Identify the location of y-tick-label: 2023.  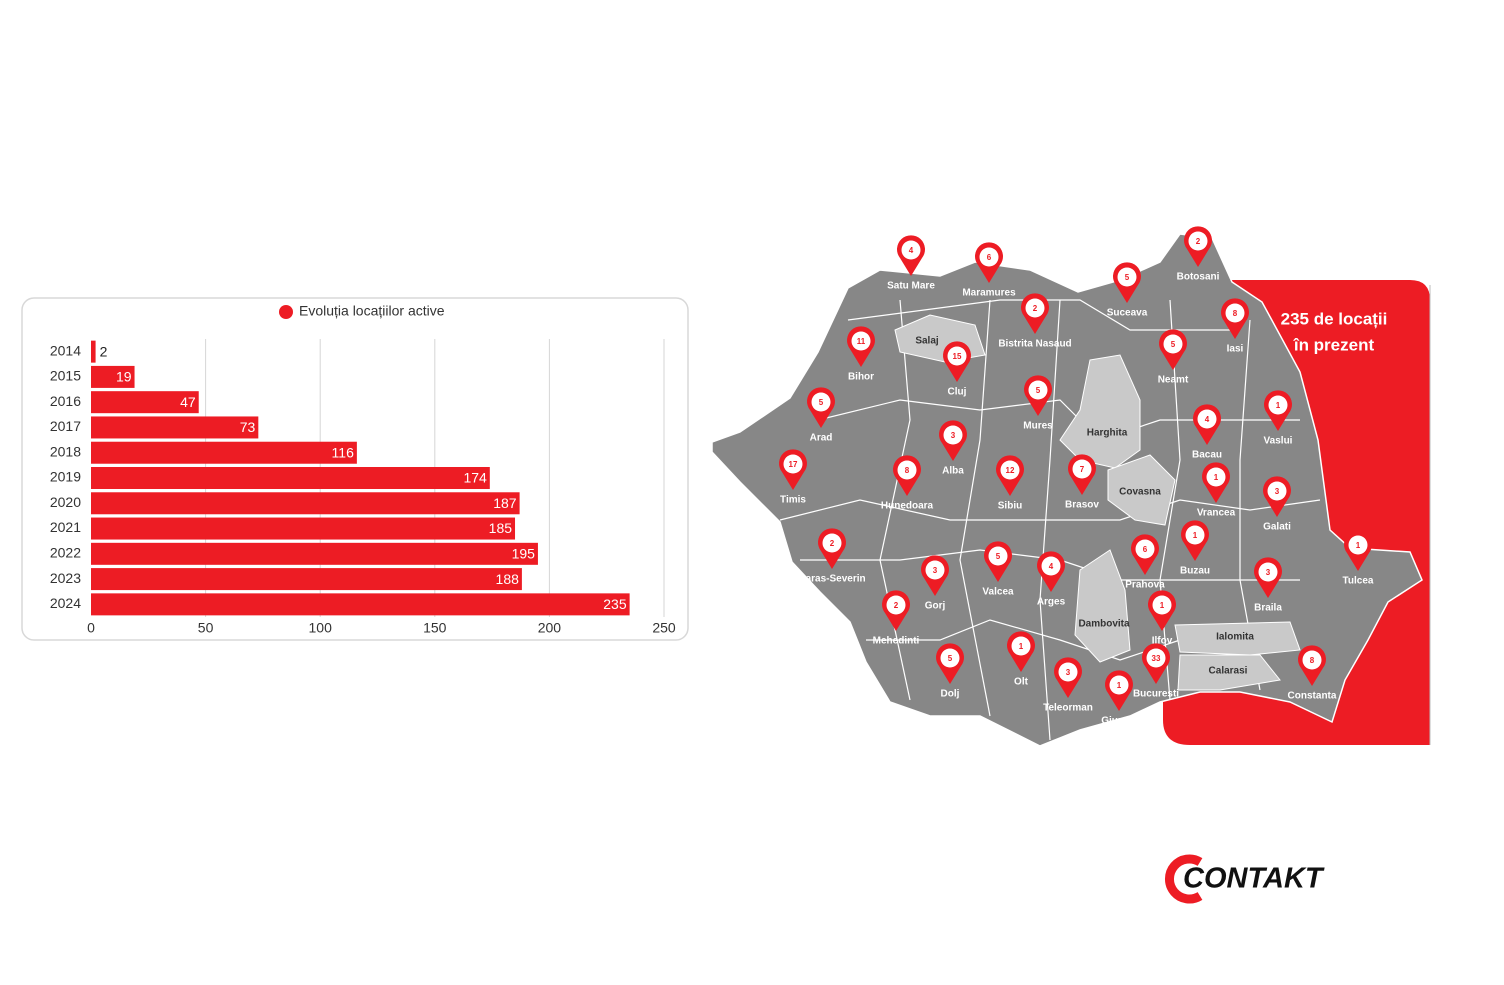
(65, 578).